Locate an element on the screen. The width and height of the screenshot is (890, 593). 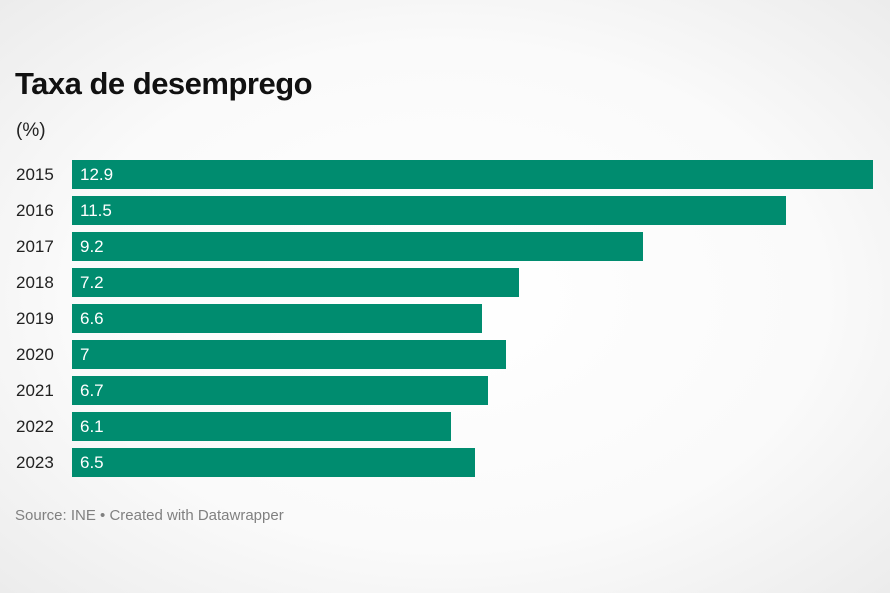
year-label: 2020 is located at coordinates (35, 354).